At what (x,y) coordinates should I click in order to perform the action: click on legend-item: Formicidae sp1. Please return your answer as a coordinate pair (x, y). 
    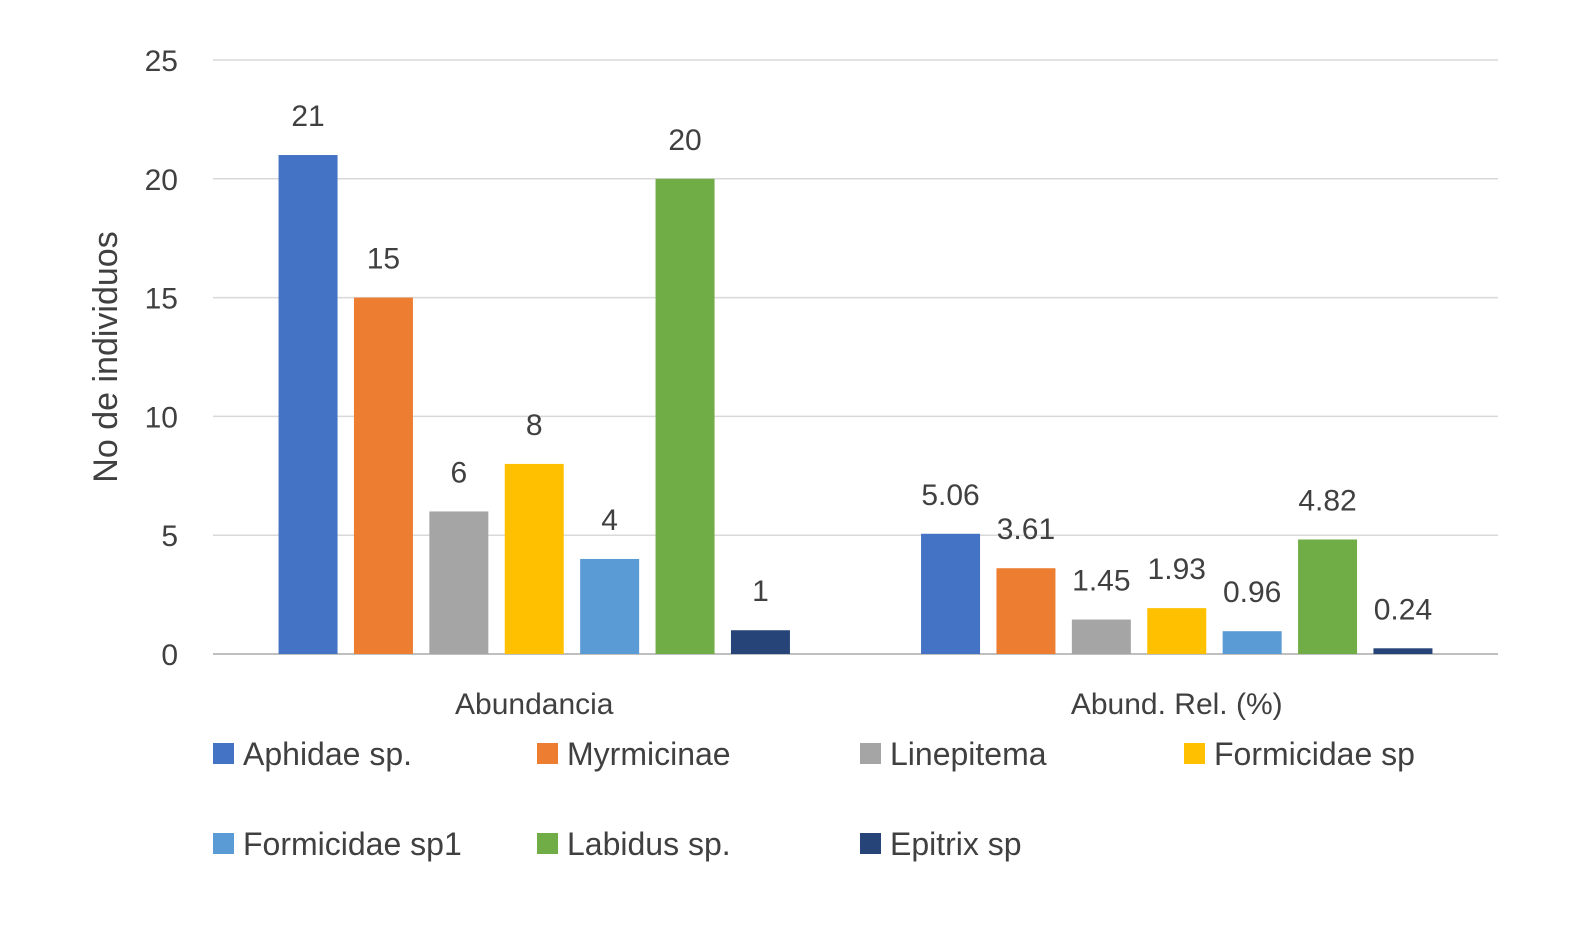
    Looking at the image, I should click on (337, 844).